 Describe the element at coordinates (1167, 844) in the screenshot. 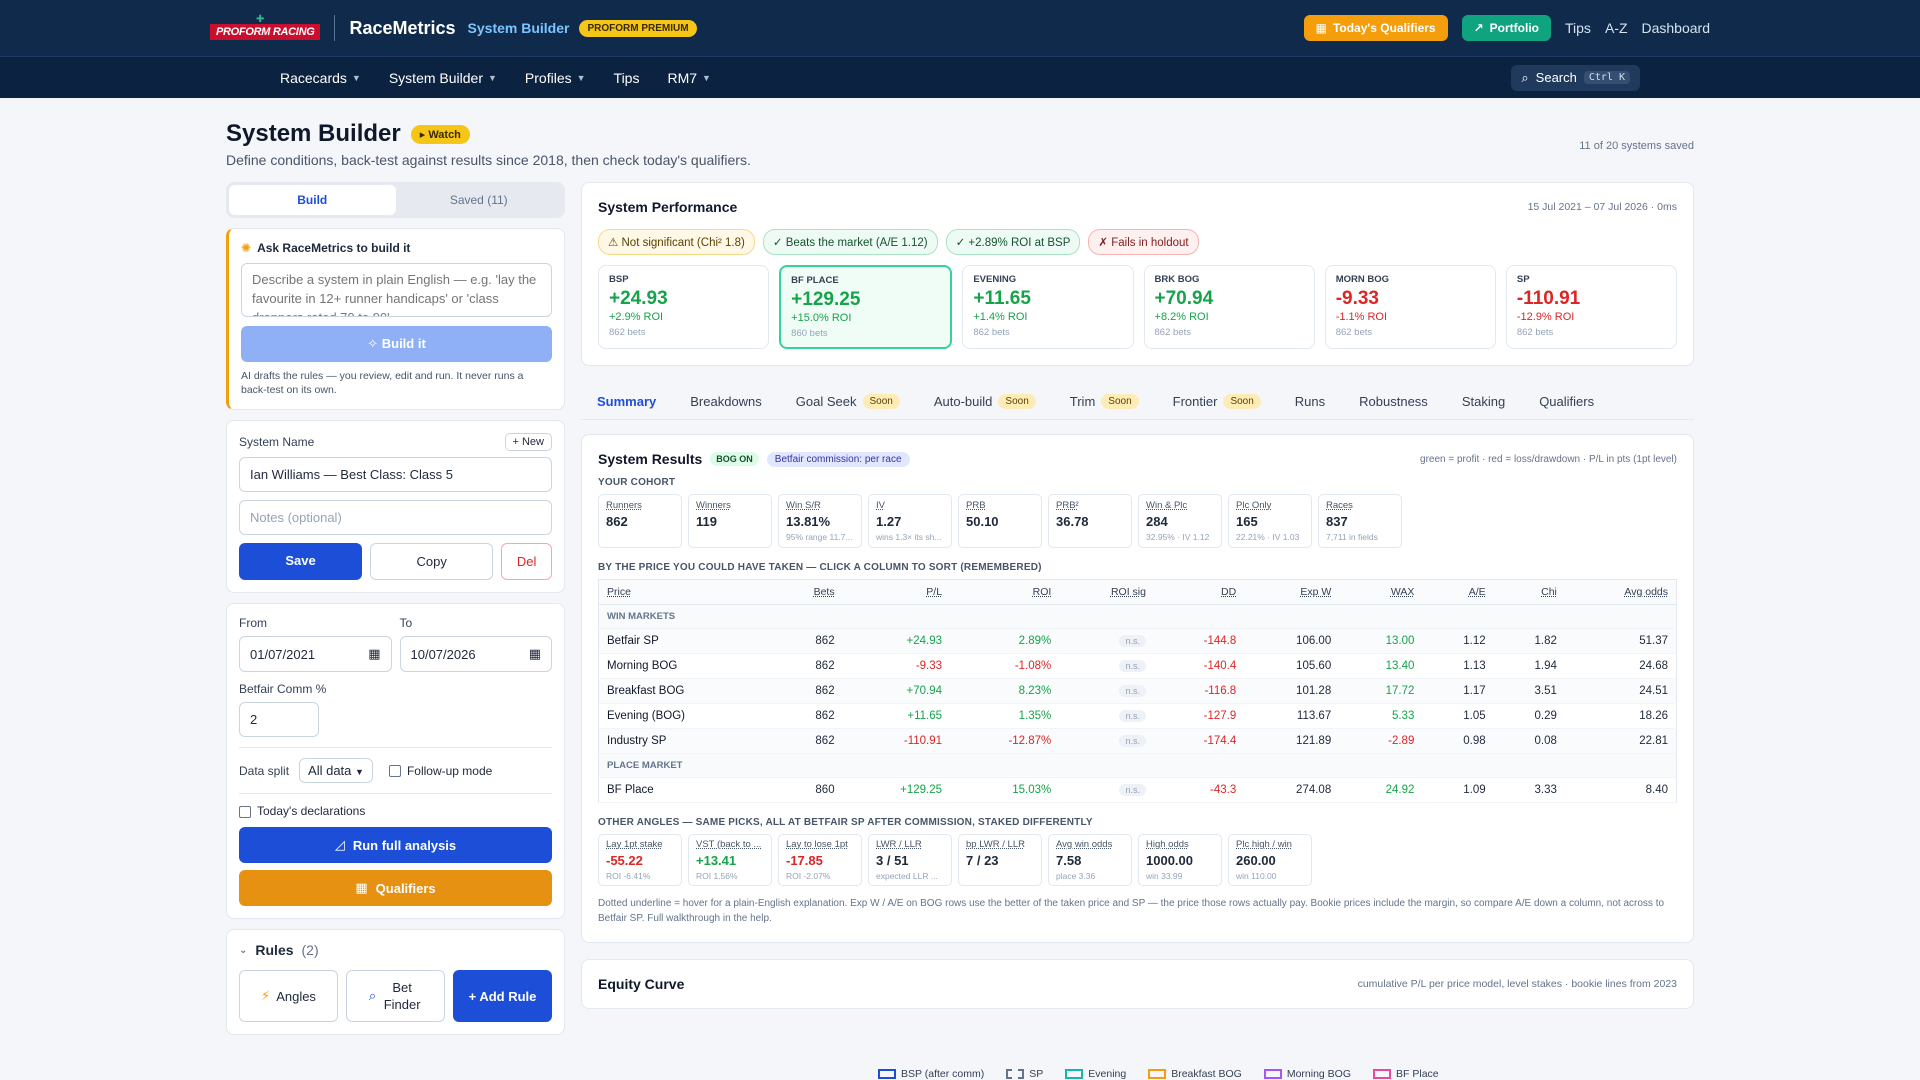

I see `angle-label: High odds` at that location.